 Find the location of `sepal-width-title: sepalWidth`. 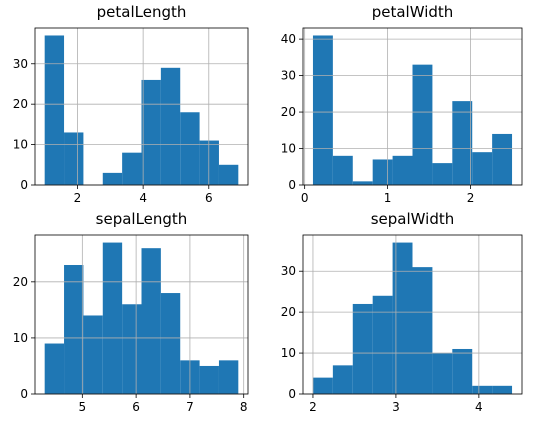

sepal-width-title: sepalWidth is located at coordinates (413, 219).